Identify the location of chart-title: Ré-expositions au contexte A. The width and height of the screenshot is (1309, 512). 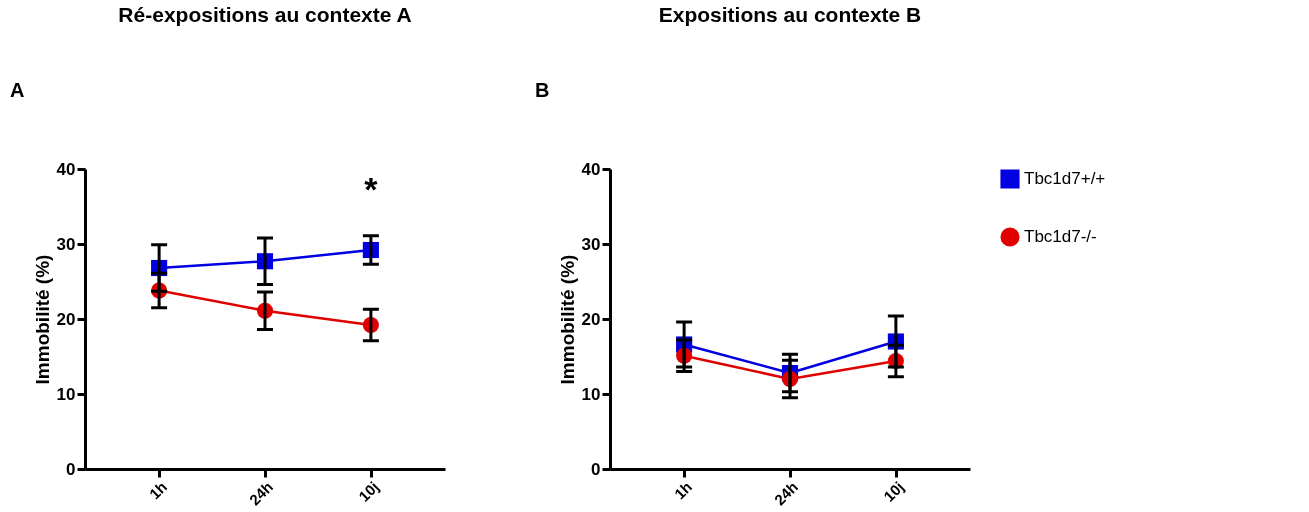
(265, 14).